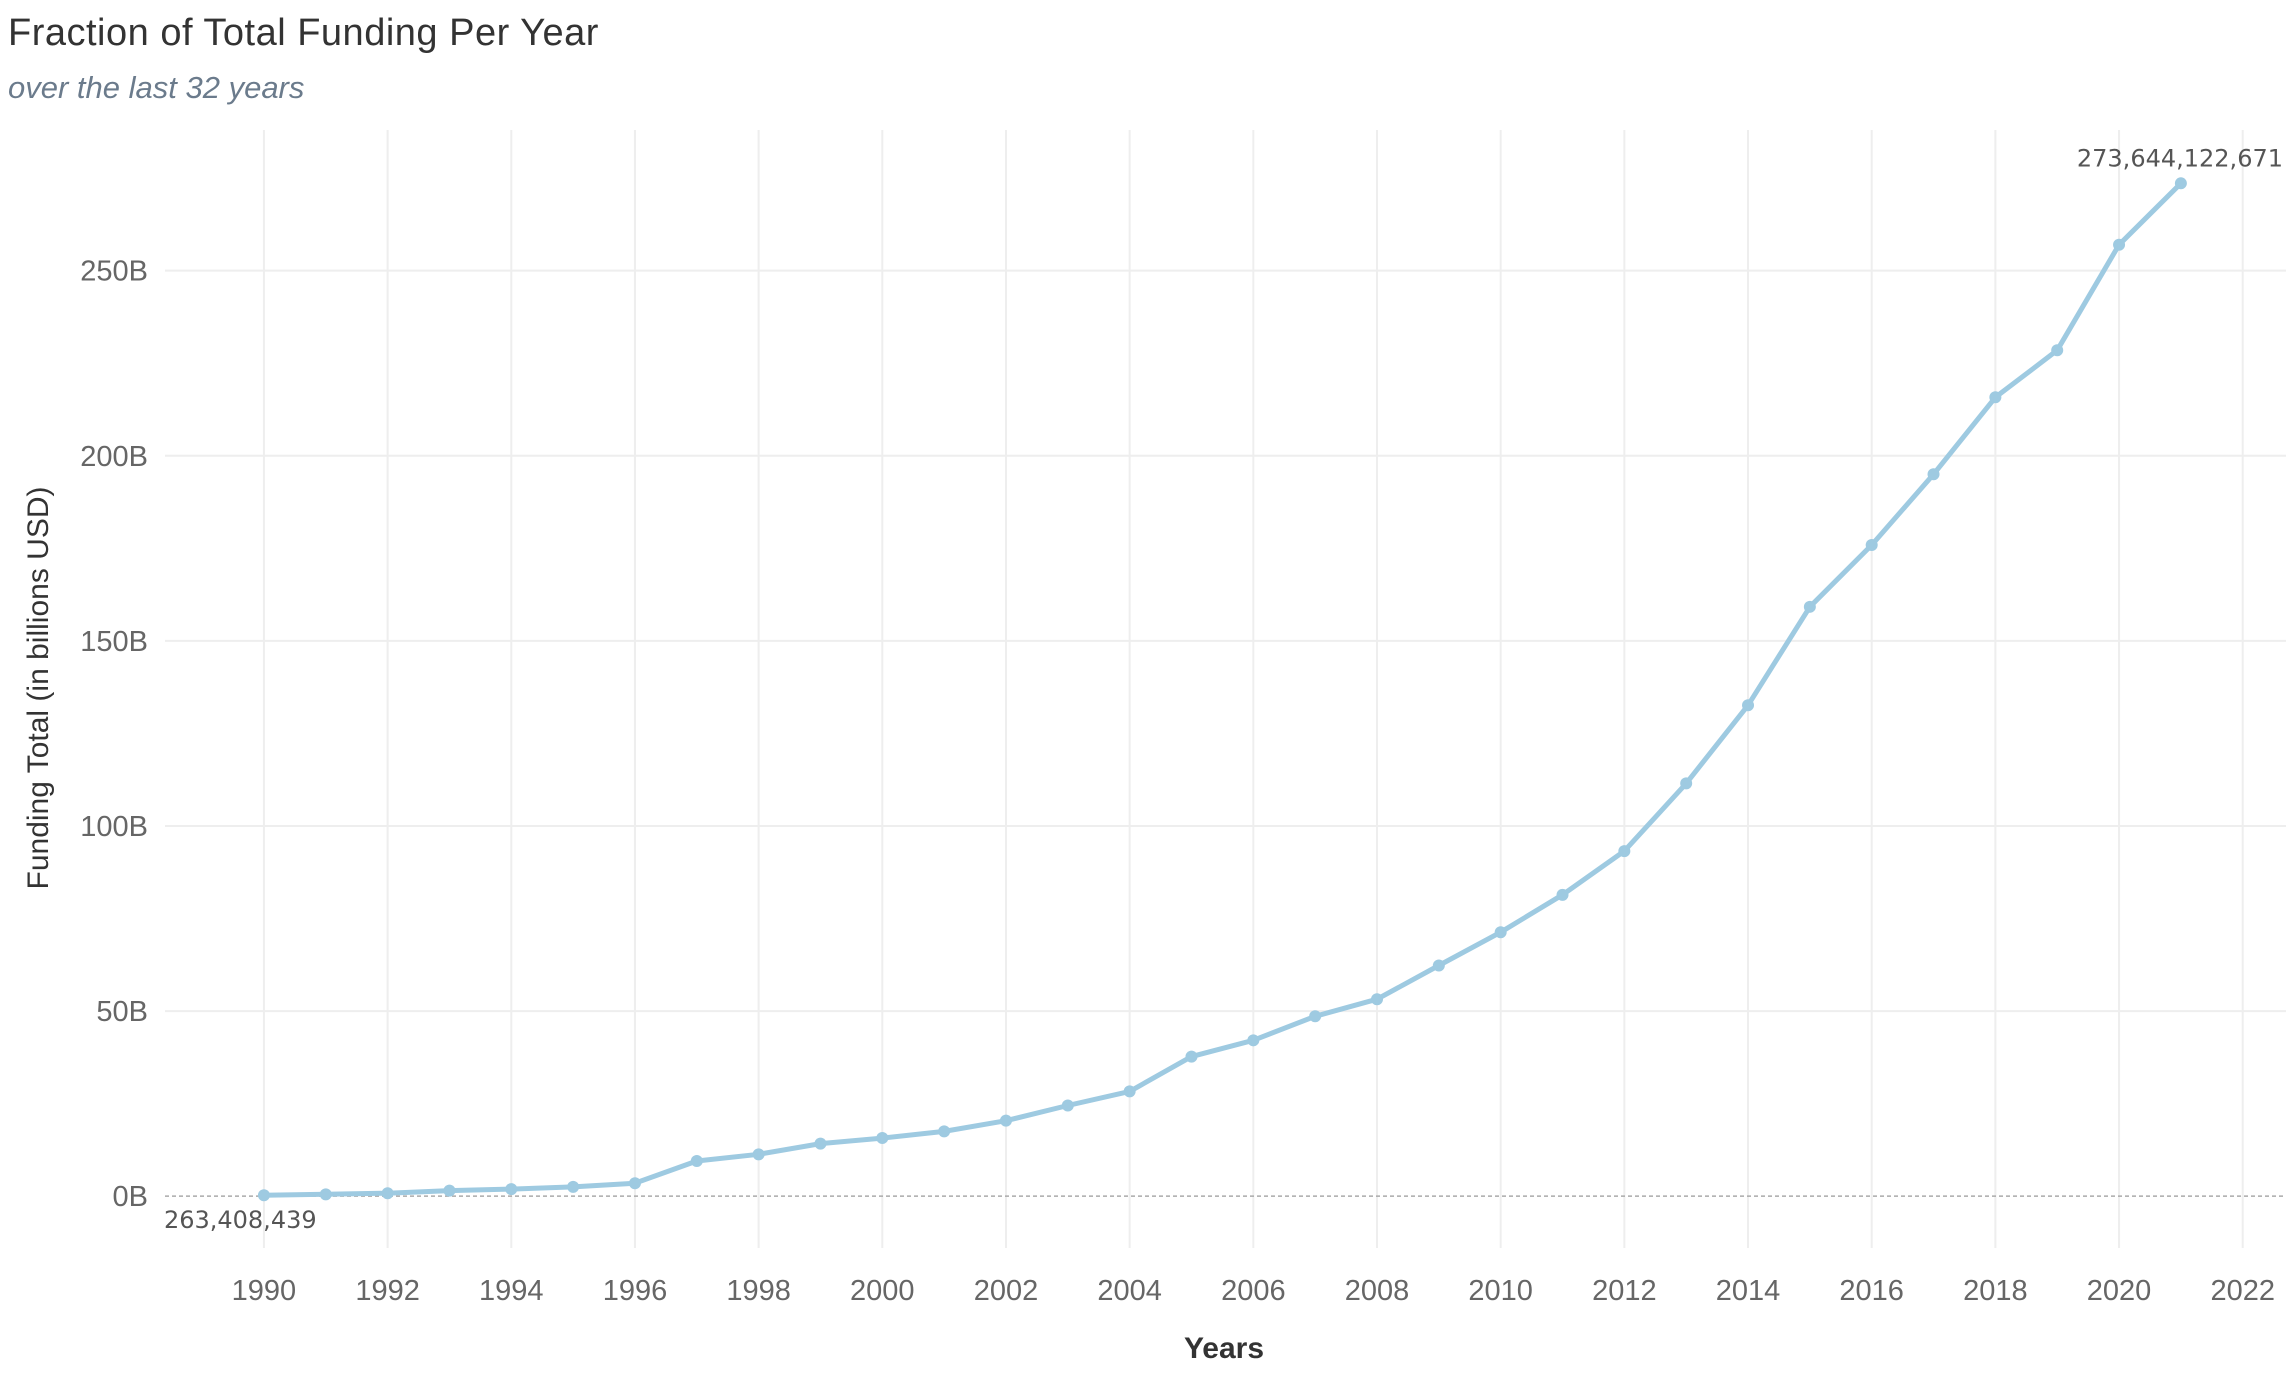 This screenshot has width=2286, height=1382. What do you see at coordinates (240, 1220) in the screenshot?
I see `data-label: 263,408,439` at bounding box center [240, 1220].